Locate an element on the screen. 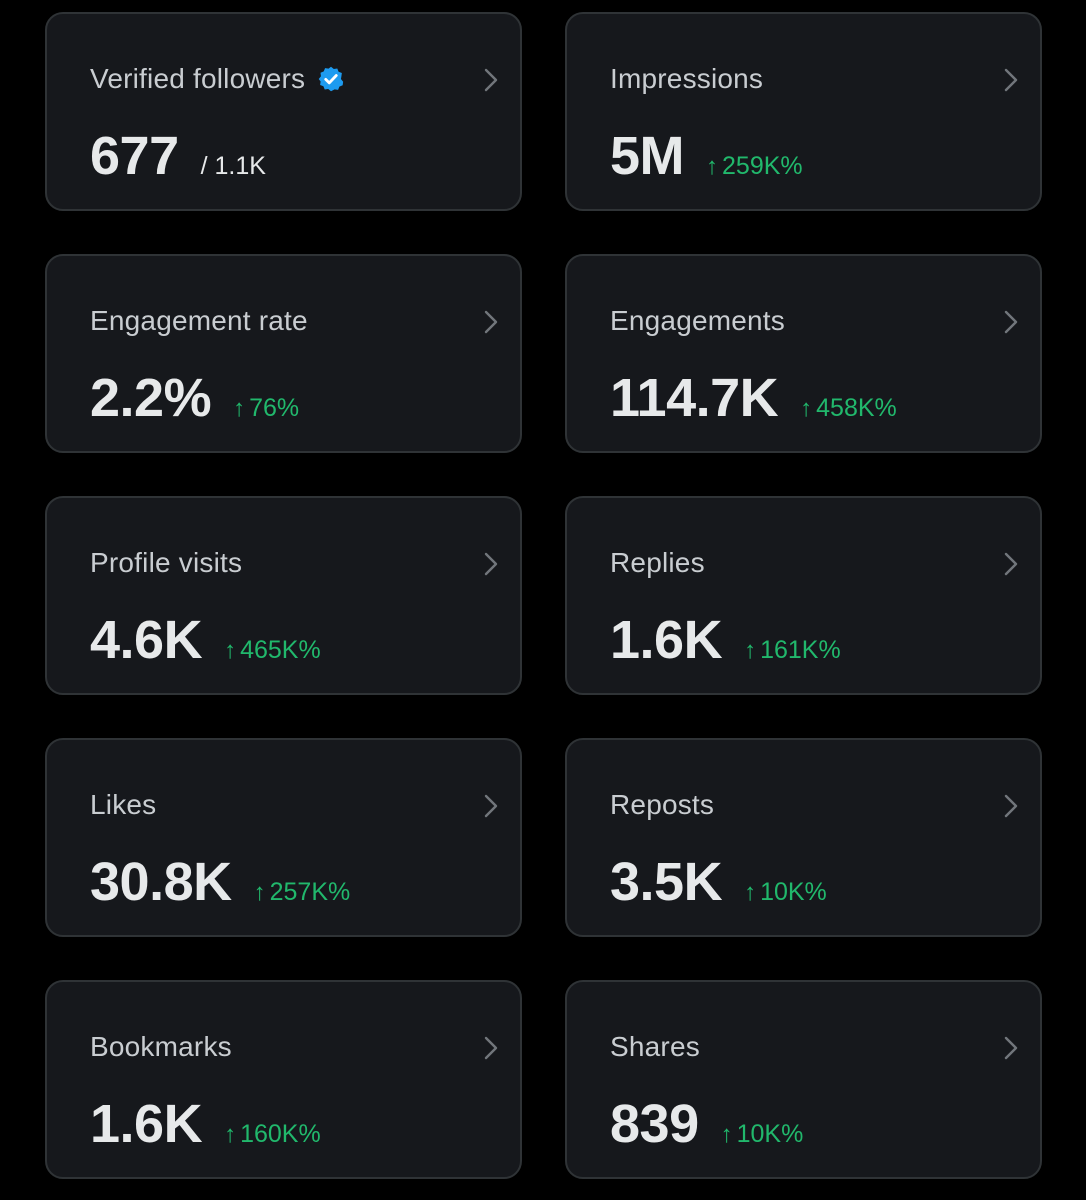 The height and width of the screenshot is (1200, 1086). card-bookmarks: Bookmarks 1.6K ↑ 160K% is located at coordinates (283, 1079).